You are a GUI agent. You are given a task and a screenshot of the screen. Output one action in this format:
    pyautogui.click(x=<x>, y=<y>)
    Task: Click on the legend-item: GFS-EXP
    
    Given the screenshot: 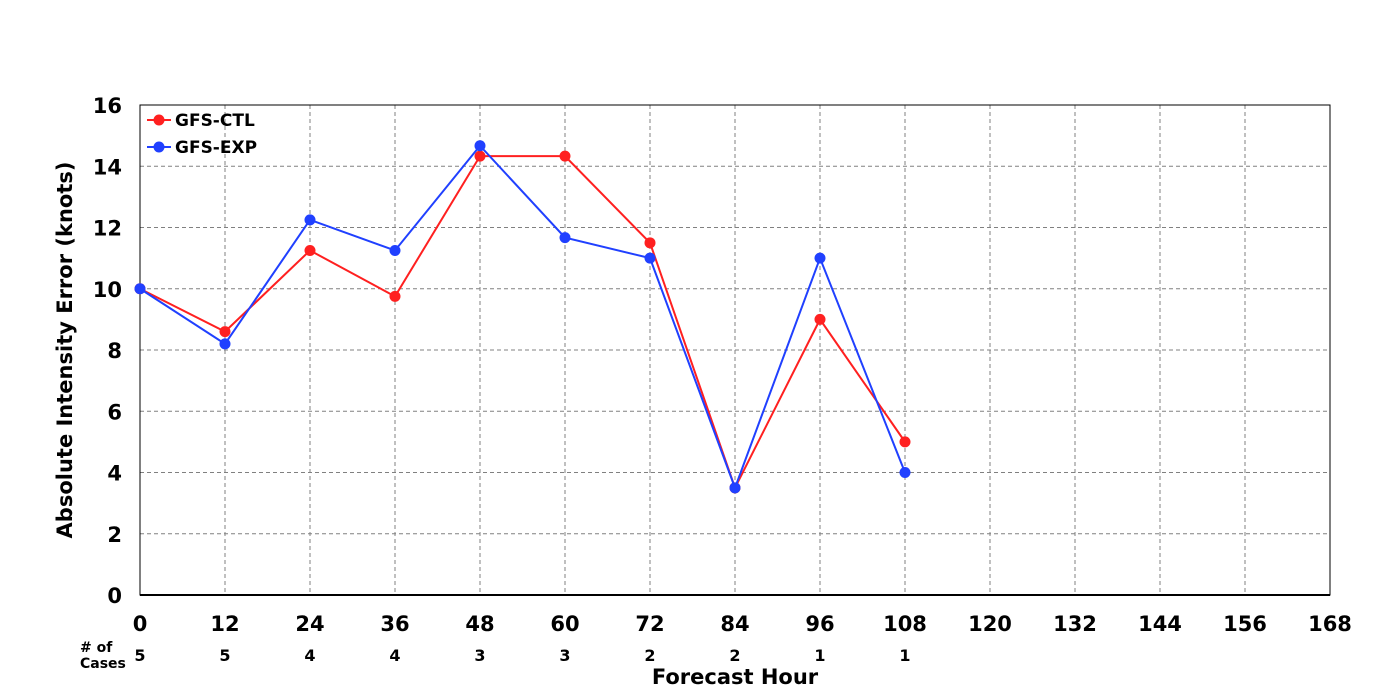 What is the action you would take?
    pyautogui.click(x=202, y=148)
    